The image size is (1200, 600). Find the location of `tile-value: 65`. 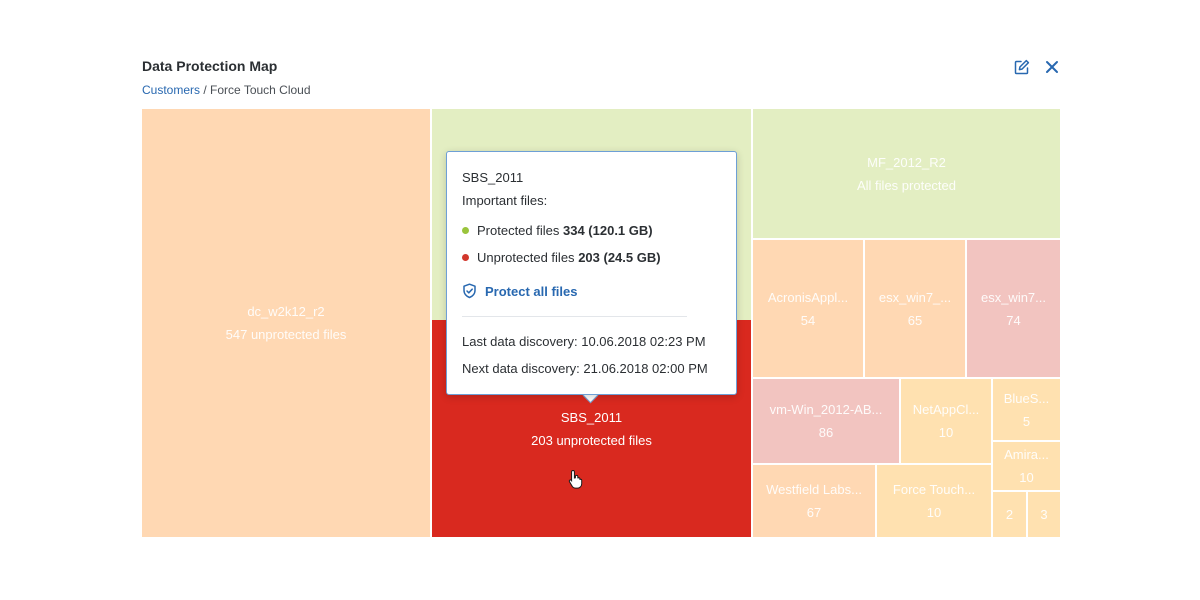

tile-value: 65 is located at coordinates (915, 320).